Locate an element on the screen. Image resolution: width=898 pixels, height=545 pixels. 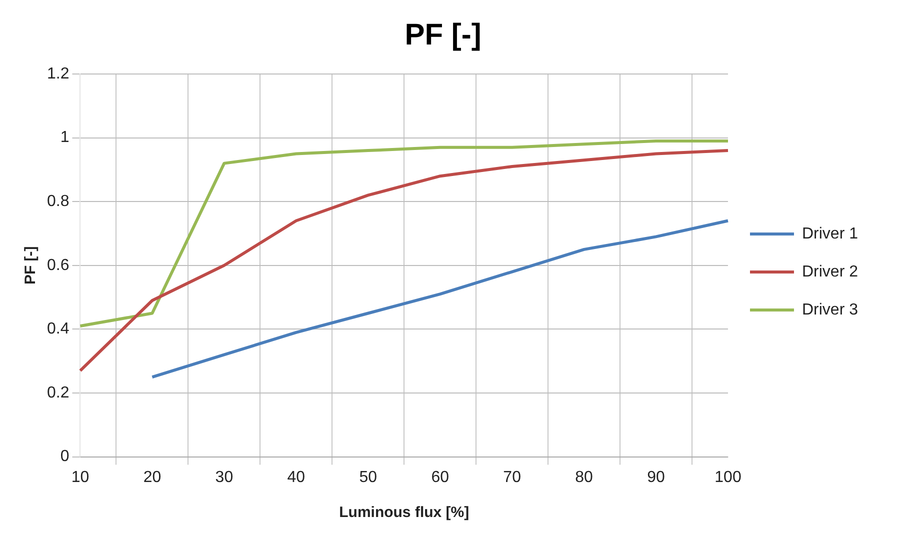
x-tick-label: 80 is located at coordinates (584, 477).